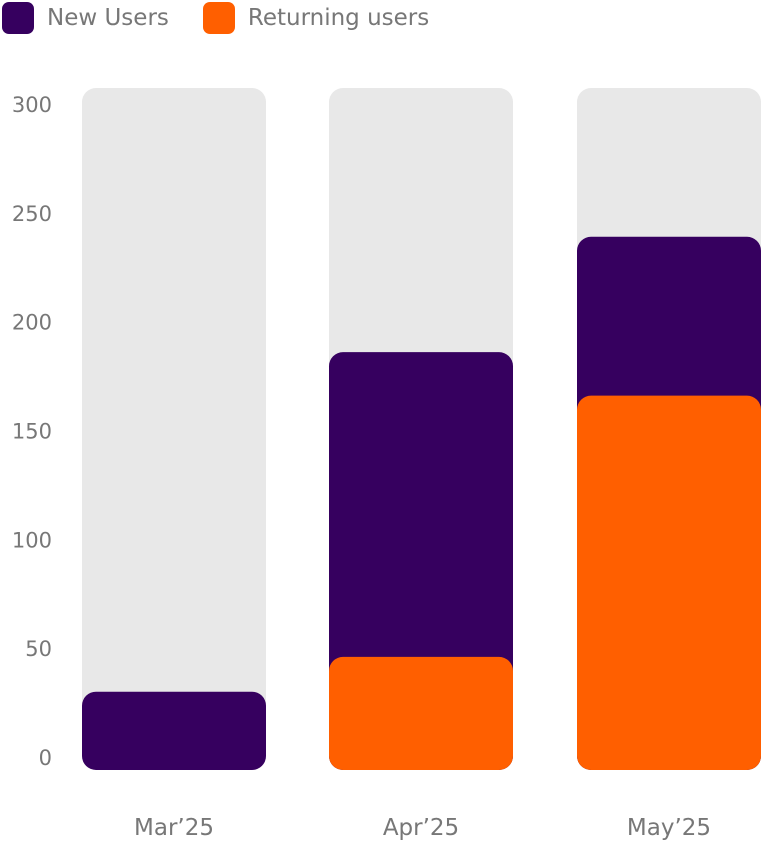 The height and width of the screenshot is (844, 762). What do you see at coordinates (174, 828) in the screenshot?
I see `x-tick-label: Mar’25` at bounding box center [174, 828].